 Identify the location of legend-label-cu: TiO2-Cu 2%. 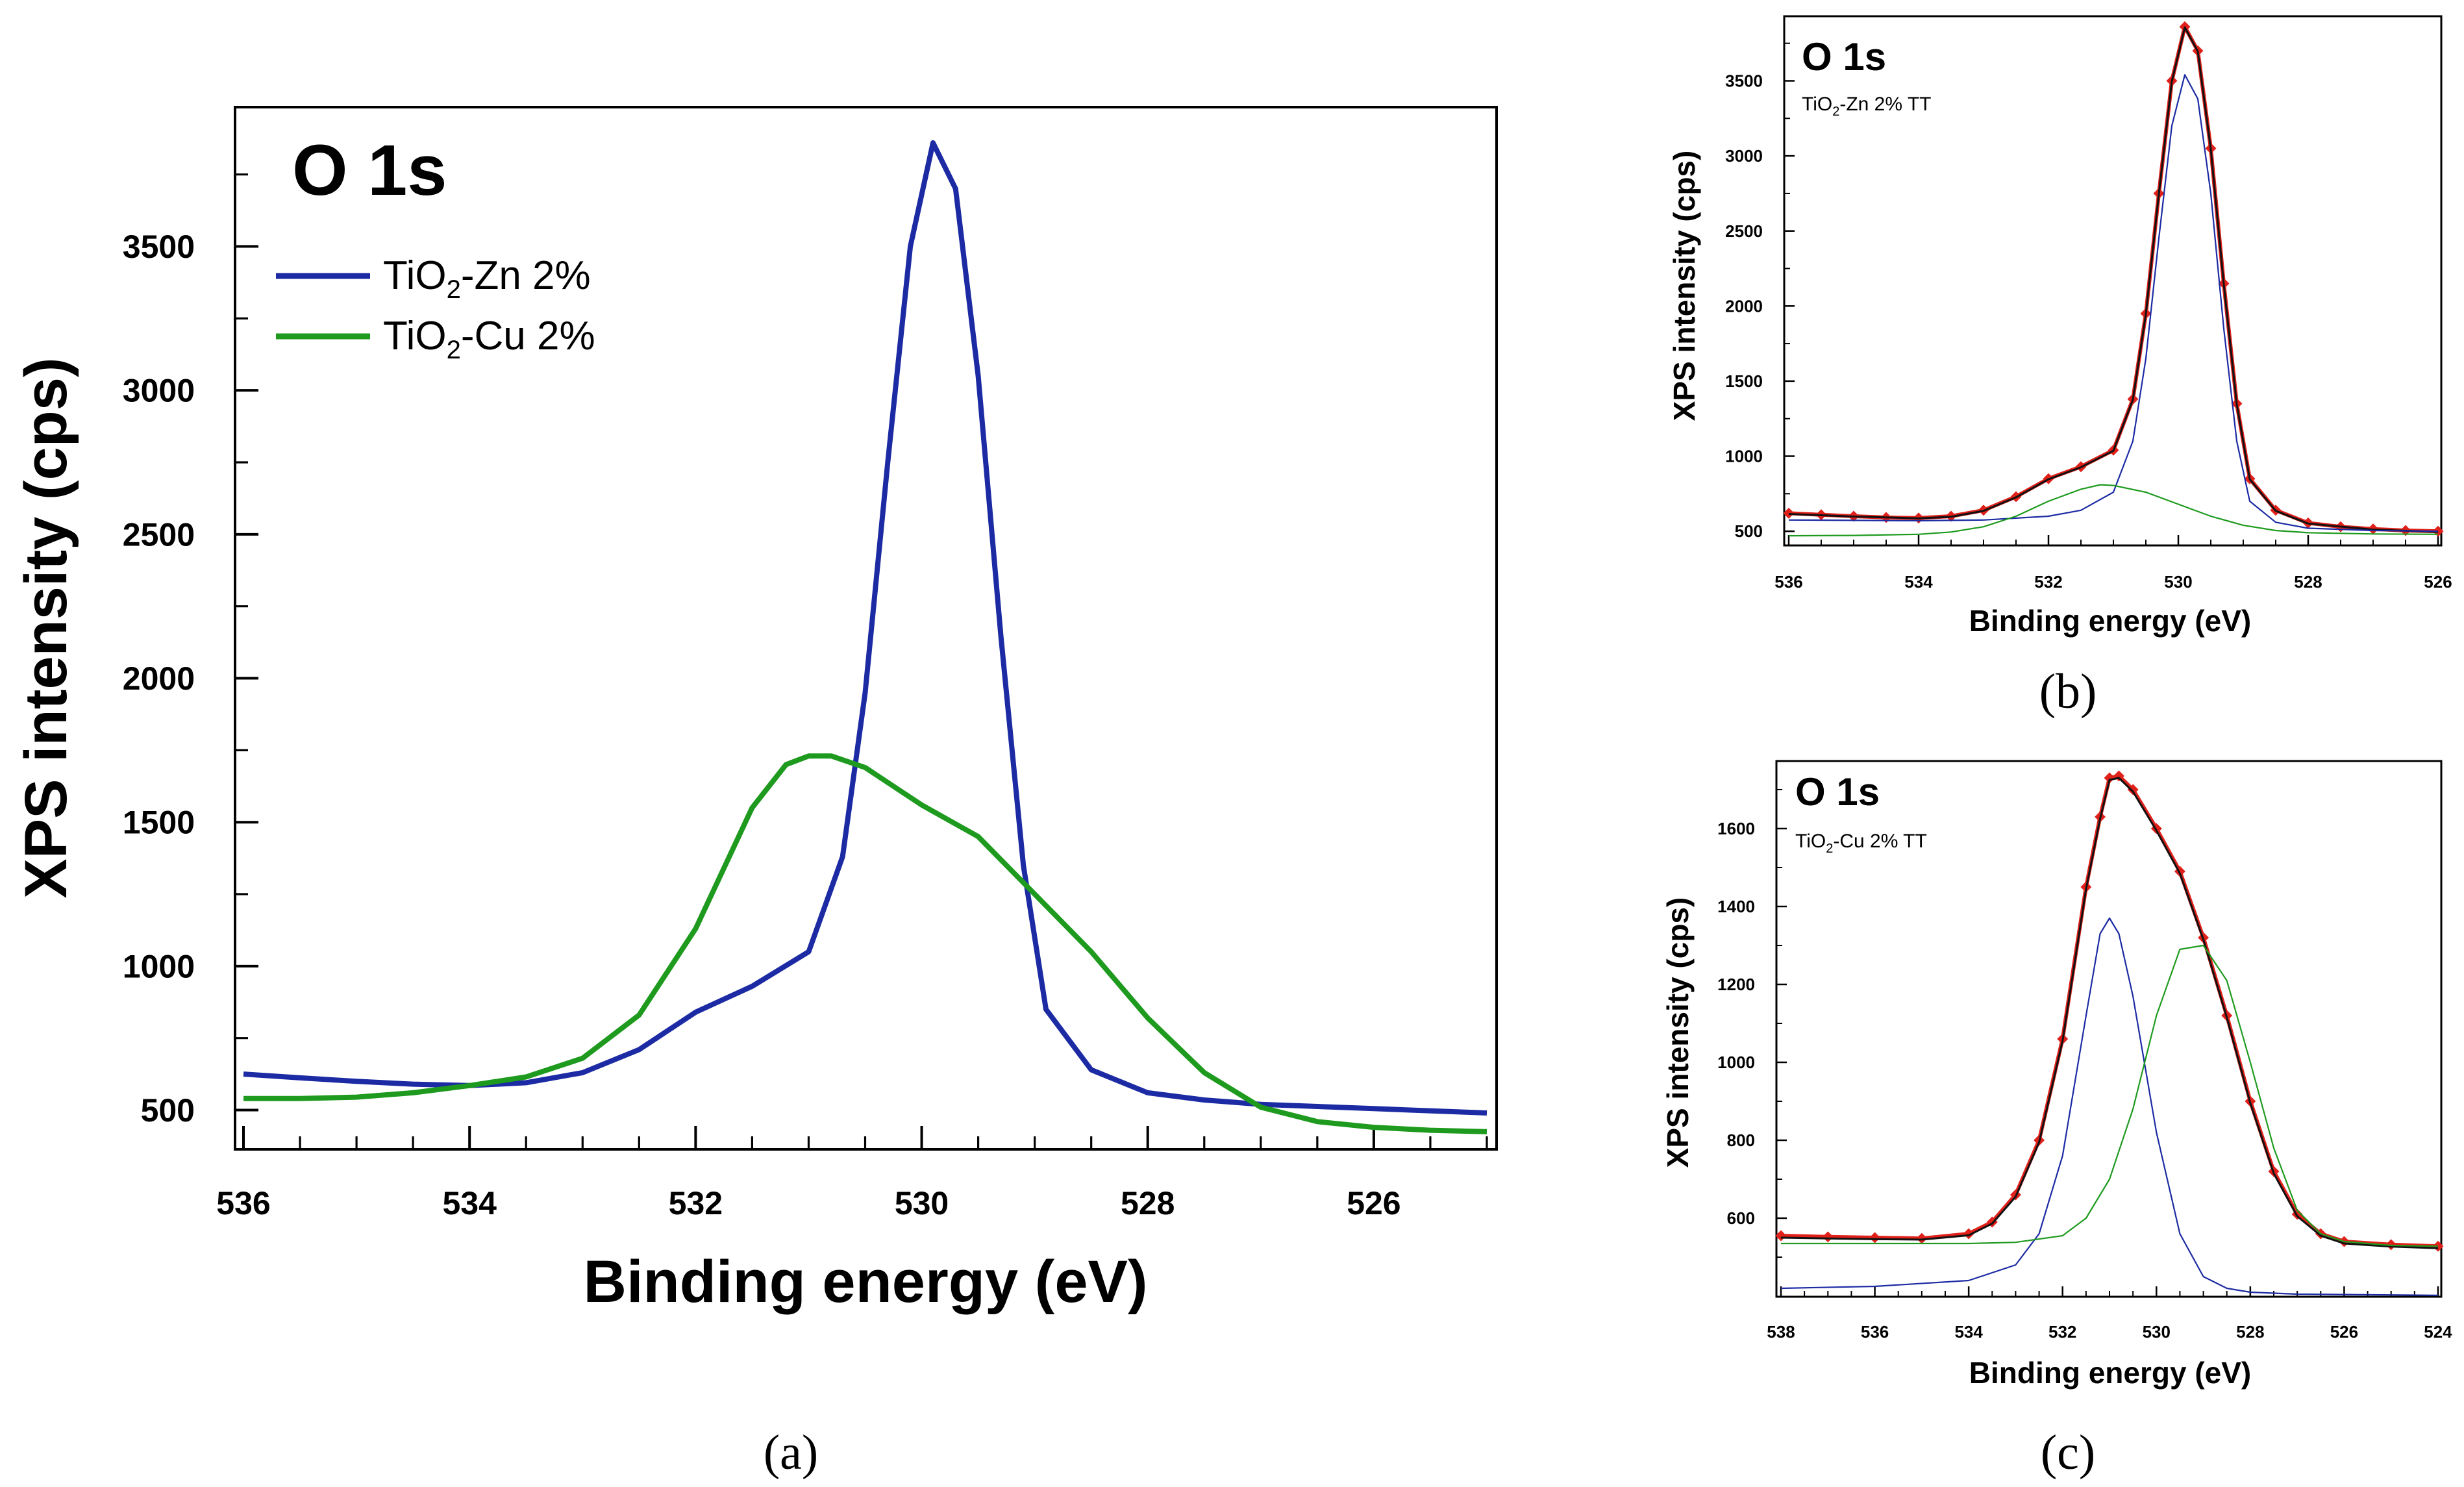
(489, 339).